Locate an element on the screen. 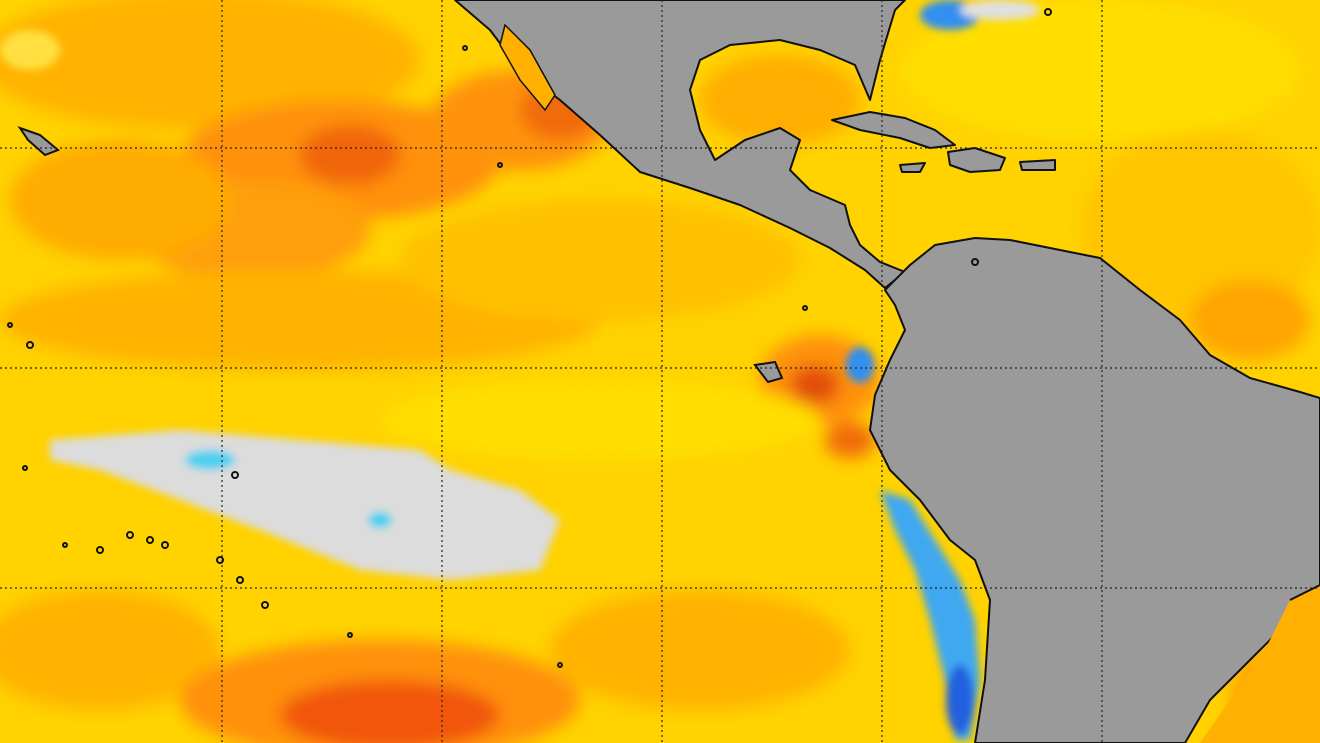  cuba is located at coordinates (893, 130).